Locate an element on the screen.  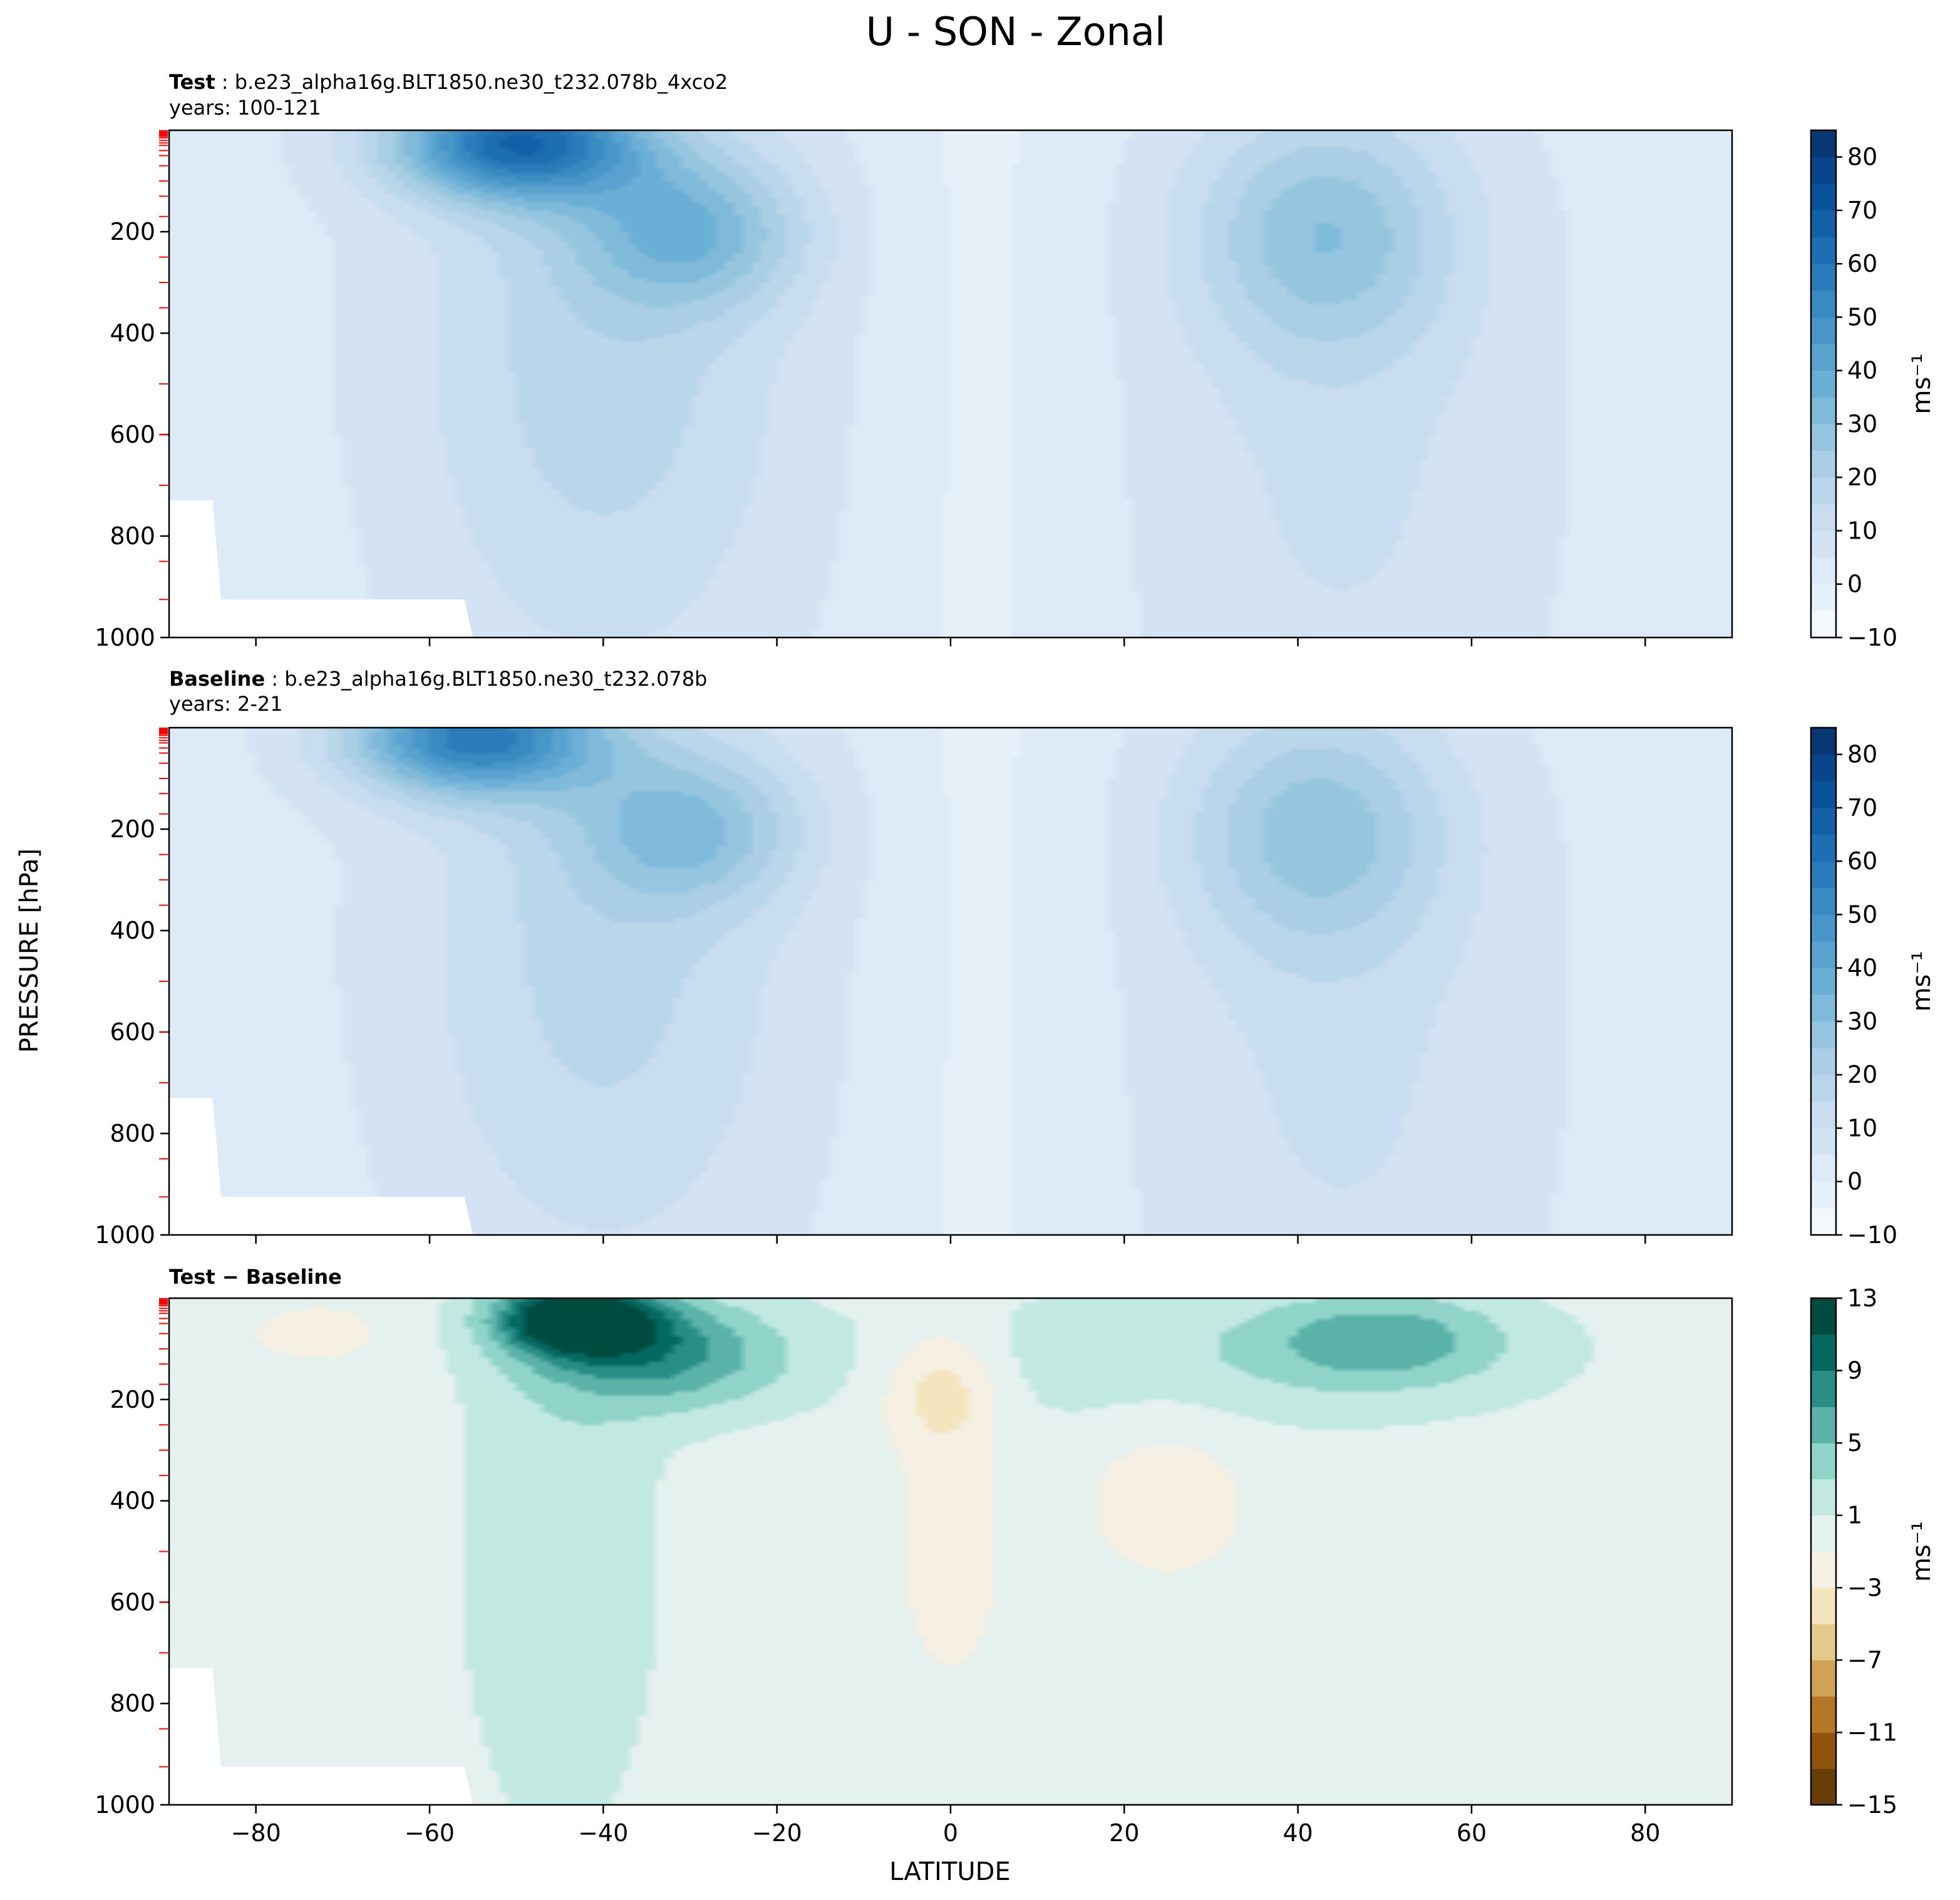
x-tick-label: −60 is located at coordinates (430, 1833).